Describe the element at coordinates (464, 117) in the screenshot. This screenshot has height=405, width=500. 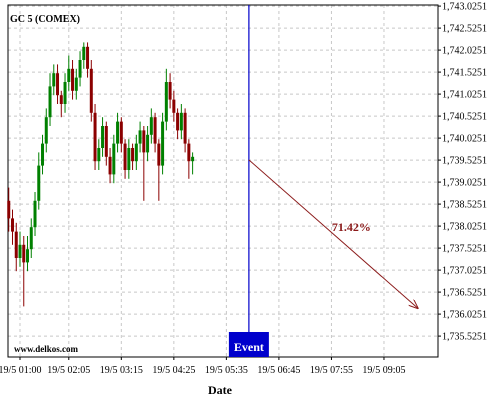
I see `y-tick-label: 1,740.5251` at that location.